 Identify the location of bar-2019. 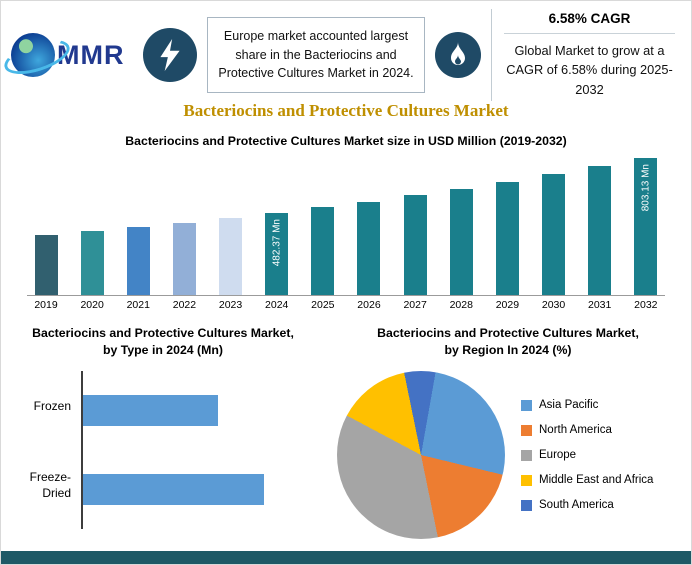
(46, 265).